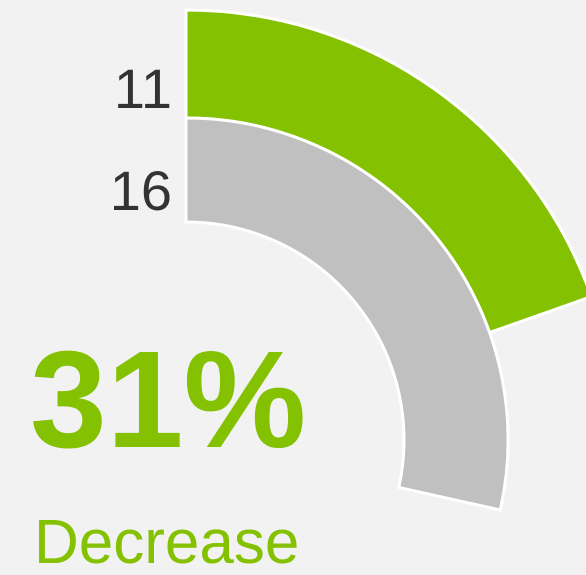 This screenshot has width=586, height=575. Describe the element at coordinates (168, 400) in the screenshot. I see `change-value: 31%` at that location.